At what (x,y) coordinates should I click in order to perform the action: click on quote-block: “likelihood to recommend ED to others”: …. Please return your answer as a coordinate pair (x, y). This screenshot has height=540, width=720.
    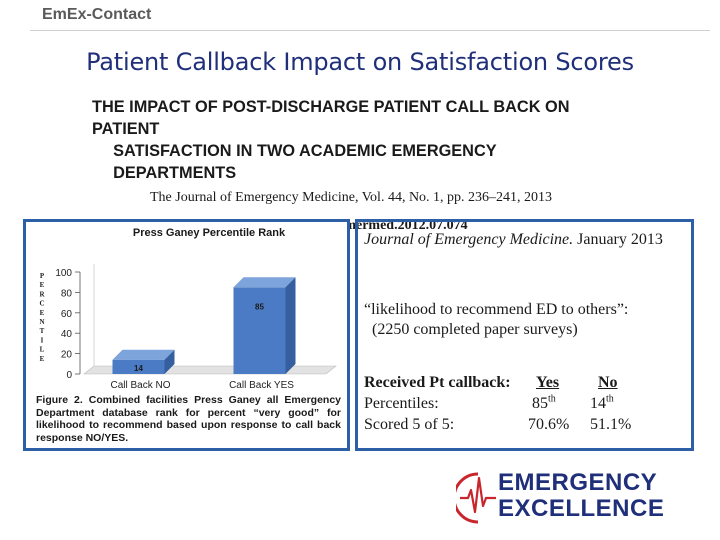
    Looking at the image, I should click on (526, 320).